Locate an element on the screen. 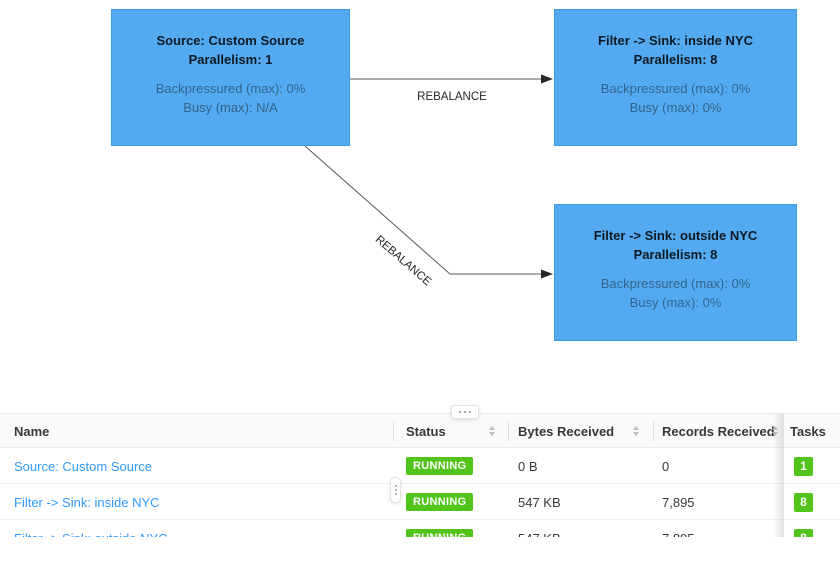 The width and height of the screenshot is (840, 564). column-header-bytes-received: Bytes Received is located at coordinates (566, 431).